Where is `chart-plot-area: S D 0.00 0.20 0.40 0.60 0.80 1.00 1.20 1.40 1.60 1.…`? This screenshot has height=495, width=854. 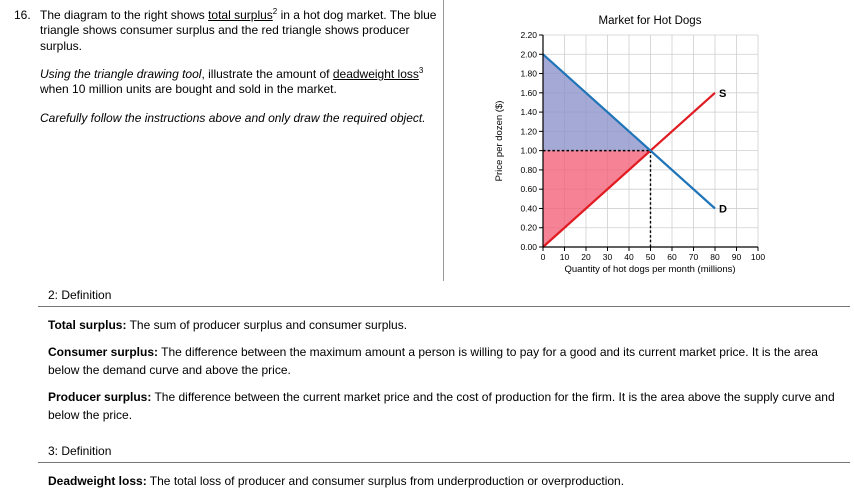
chart-plot-area: S D 0.00 0.20 0.40 0.60 0.80 1.00 1.20 1.40 1.60 1.… is located at coordinates (642, 146).